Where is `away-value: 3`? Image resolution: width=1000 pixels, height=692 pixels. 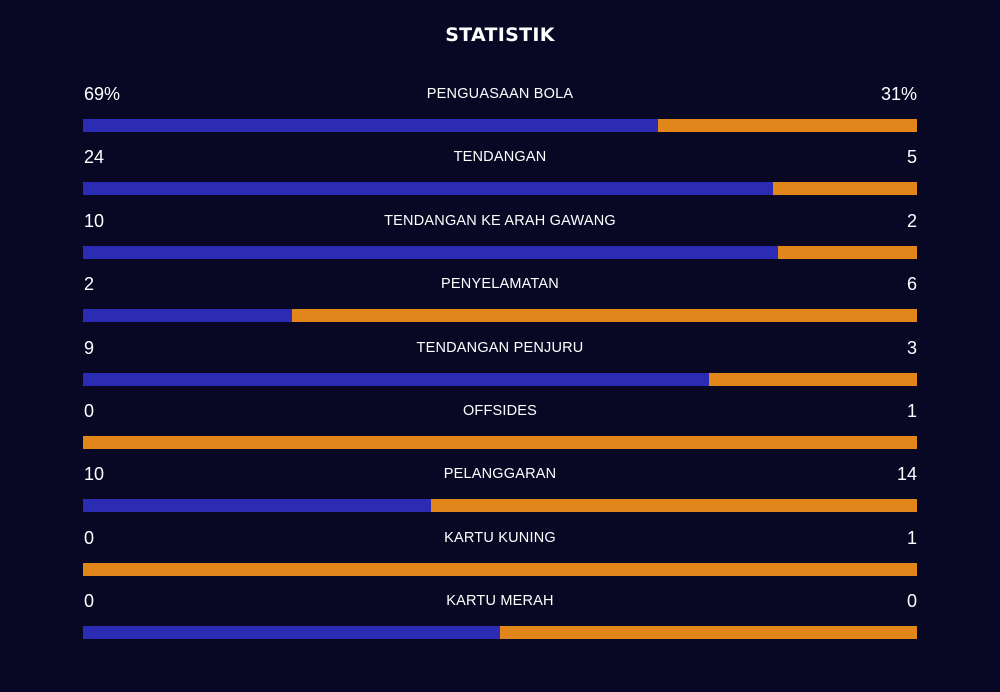
away-value: 3 is located at coordinates (911, 347).